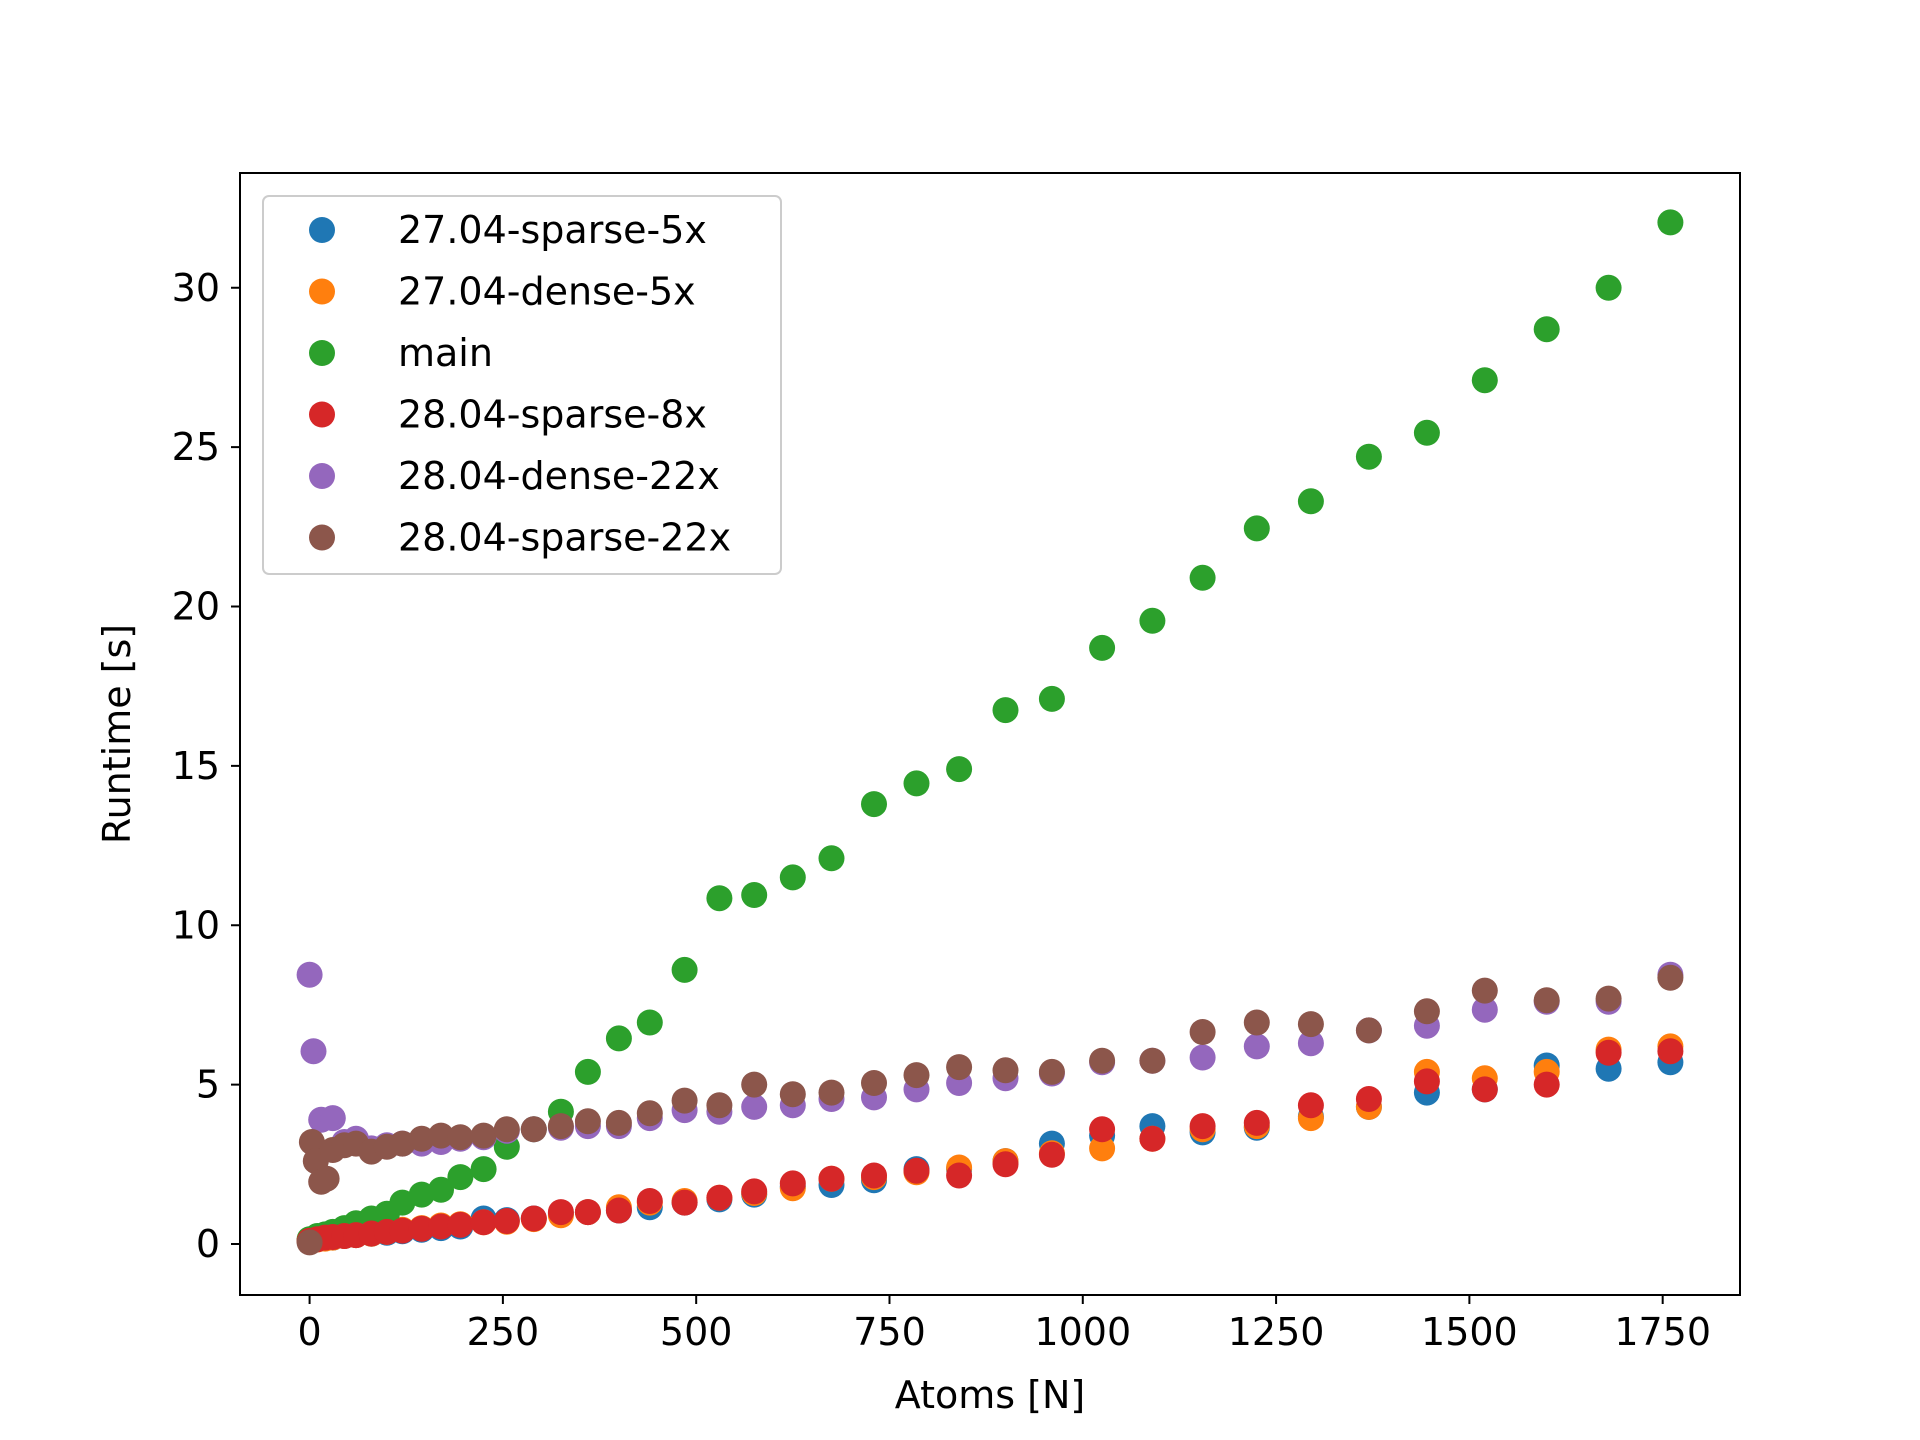 The width and height of the screenshot is (1920, 1440). Describe the element at coordinates (445, 353) in the screenshot. I see `legend-label-2: main` at that location.